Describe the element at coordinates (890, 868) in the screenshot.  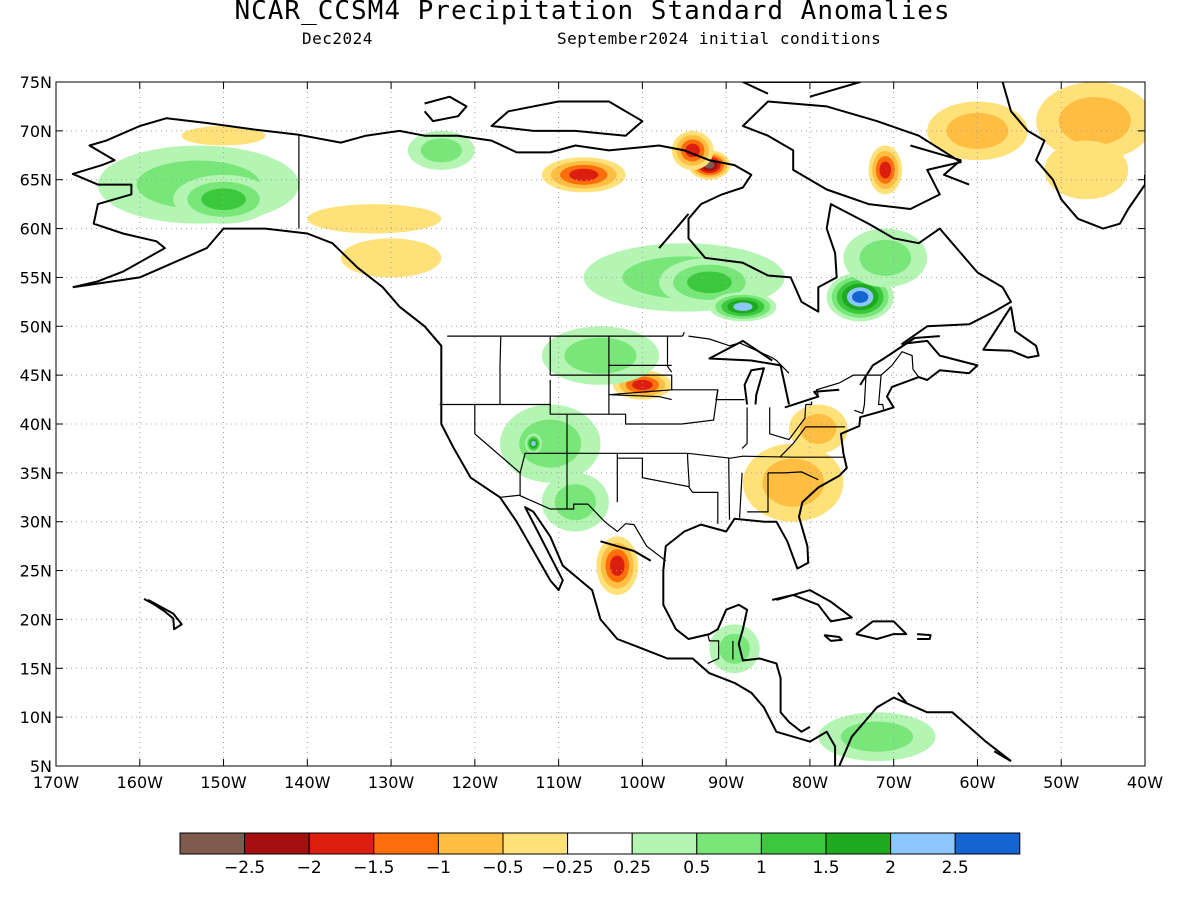
I see `colorbar-label: 2` at that location.